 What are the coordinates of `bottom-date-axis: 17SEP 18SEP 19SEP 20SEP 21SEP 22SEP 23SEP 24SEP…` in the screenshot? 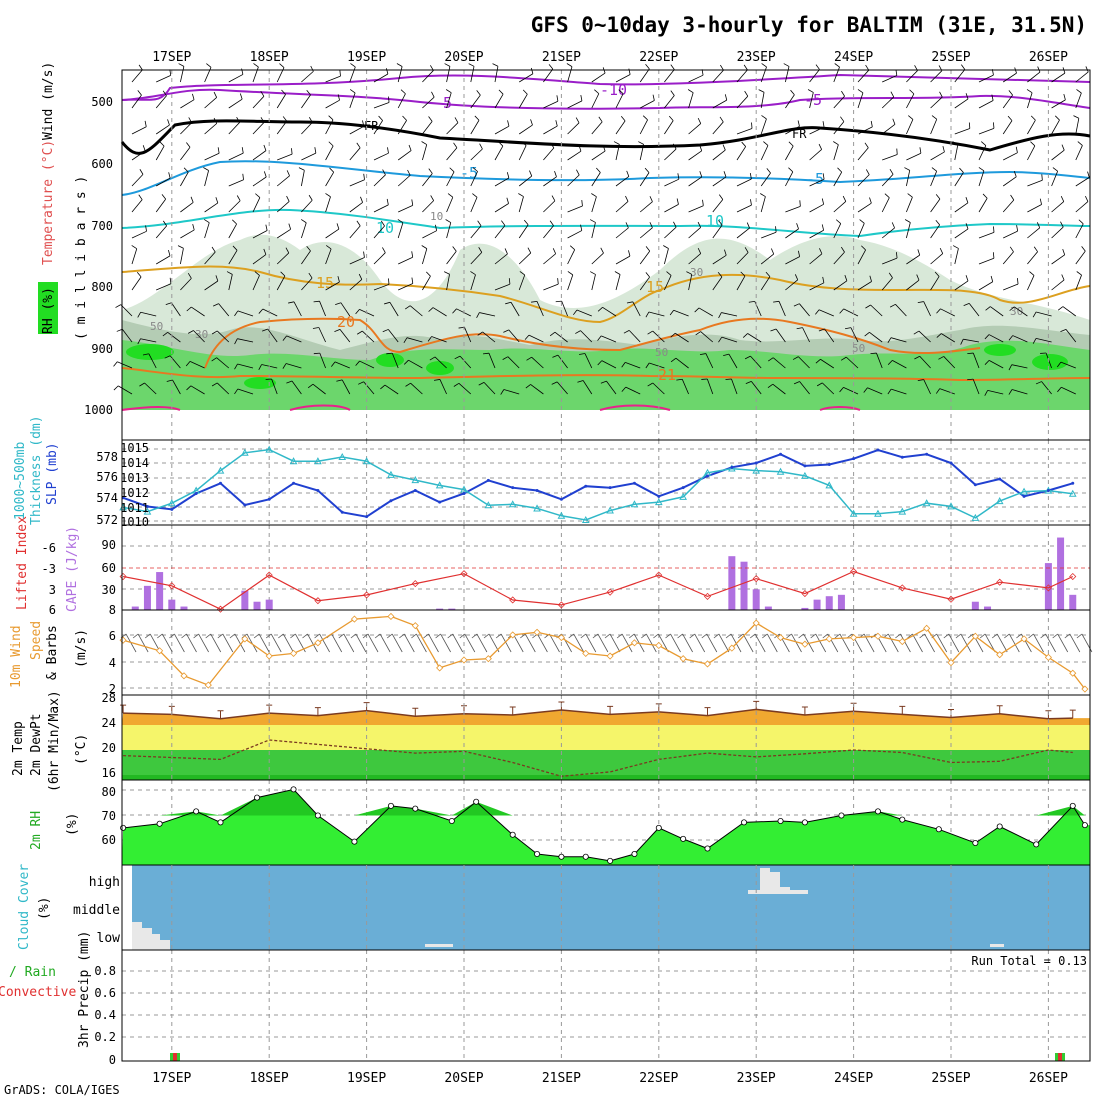 It's located at (610, 1078).